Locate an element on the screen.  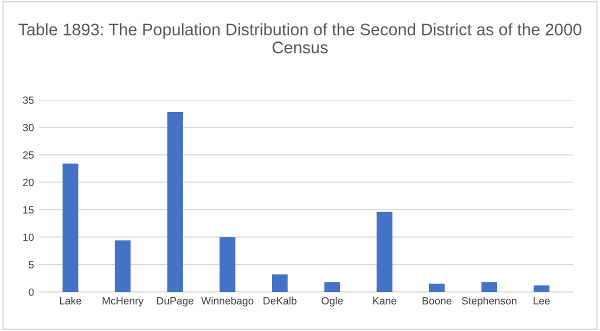
x-tick-label: Lee is located at coordinates (542, 300).